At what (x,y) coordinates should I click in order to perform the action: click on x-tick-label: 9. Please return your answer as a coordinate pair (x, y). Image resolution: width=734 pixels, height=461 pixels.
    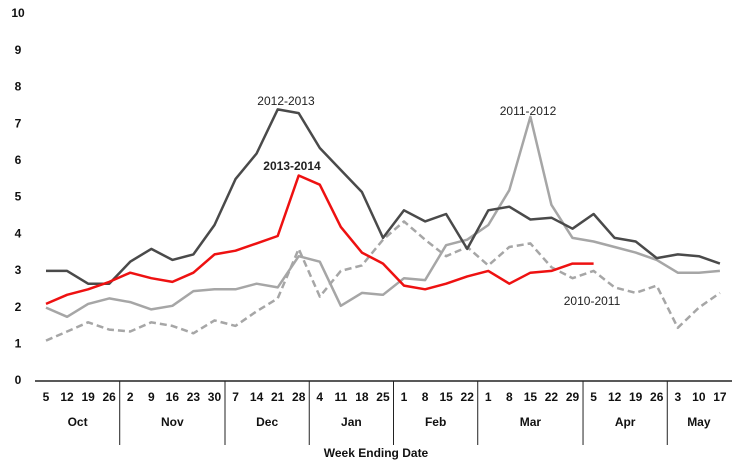
    Looking at the image, I should click on (151, 397).